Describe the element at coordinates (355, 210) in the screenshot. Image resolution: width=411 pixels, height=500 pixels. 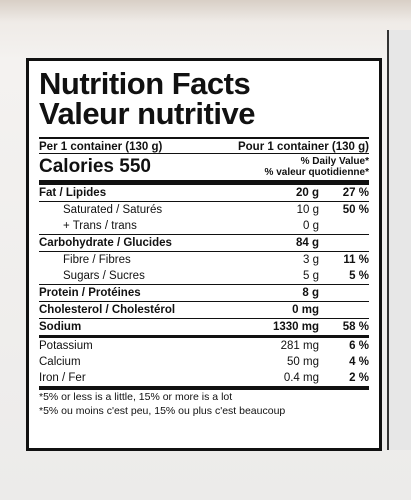
I see `nutrient-dv: 50 %` at that location.